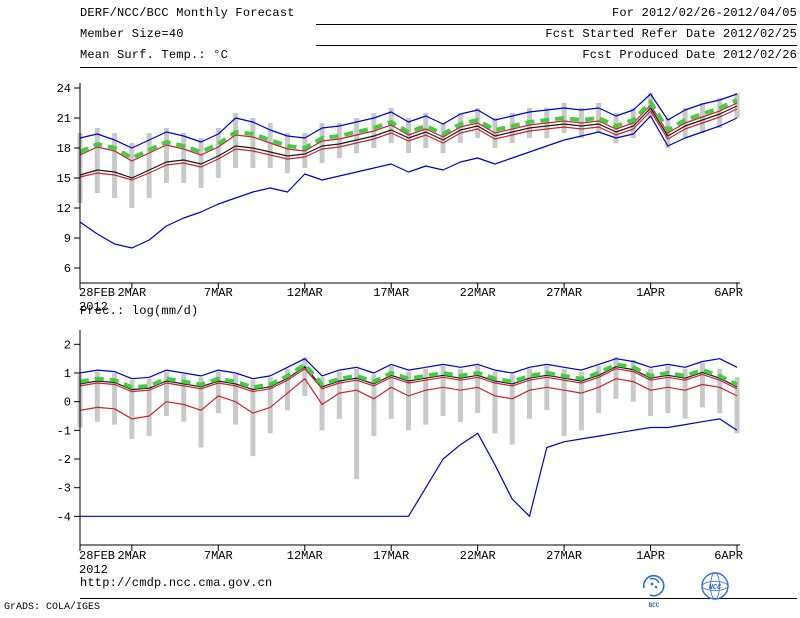 This screenshot has width=800, height=618. Describe the element at coordinates (132, 34) in the screenshot. I see `member-size-label: Member Size=40` at that location.